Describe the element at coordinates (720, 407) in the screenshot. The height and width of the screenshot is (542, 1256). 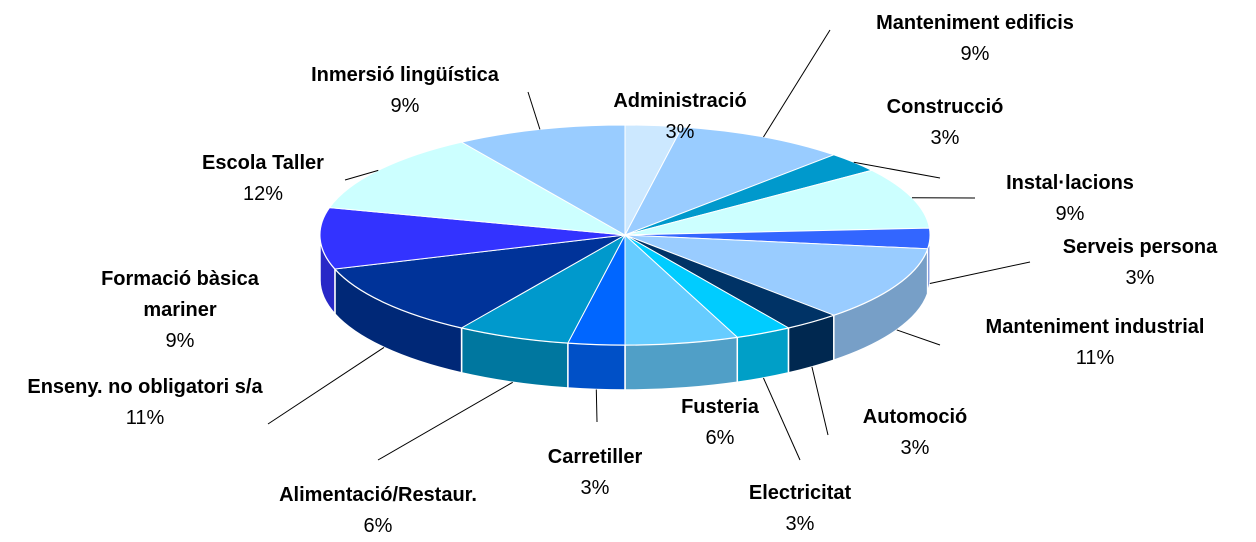
I see `category-label: Fusteria` at that location.